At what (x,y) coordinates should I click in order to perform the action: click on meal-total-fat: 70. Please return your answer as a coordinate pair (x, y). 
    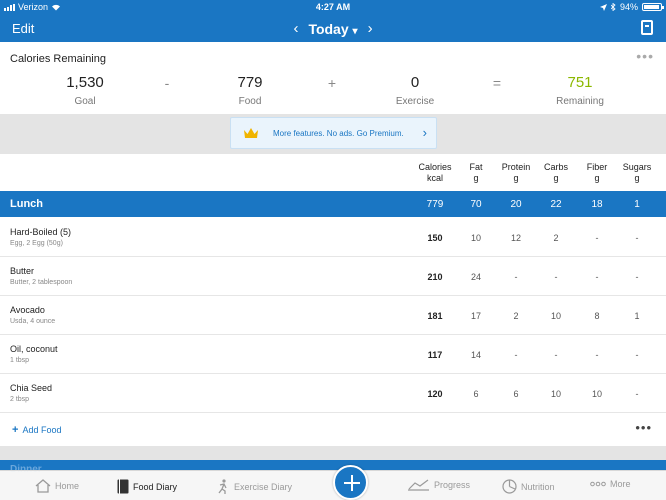
    Looking at the image, I should click on (476, 204).